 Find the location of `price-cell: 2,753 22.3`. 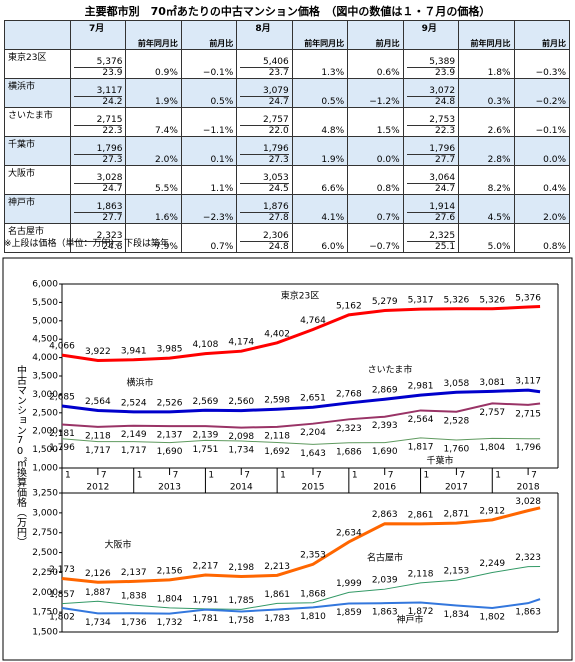

price-cell: 2,753 22.3 is located at coordinates (431, 122).